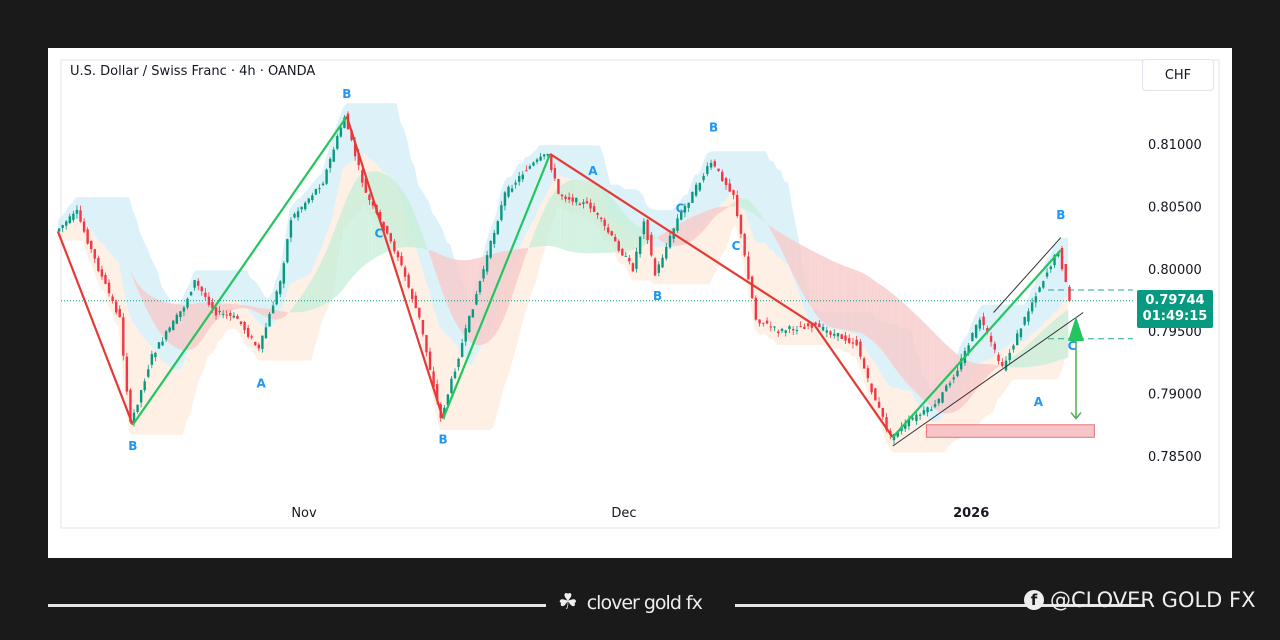  I want to click on wave-label: C, so click(736, 246).